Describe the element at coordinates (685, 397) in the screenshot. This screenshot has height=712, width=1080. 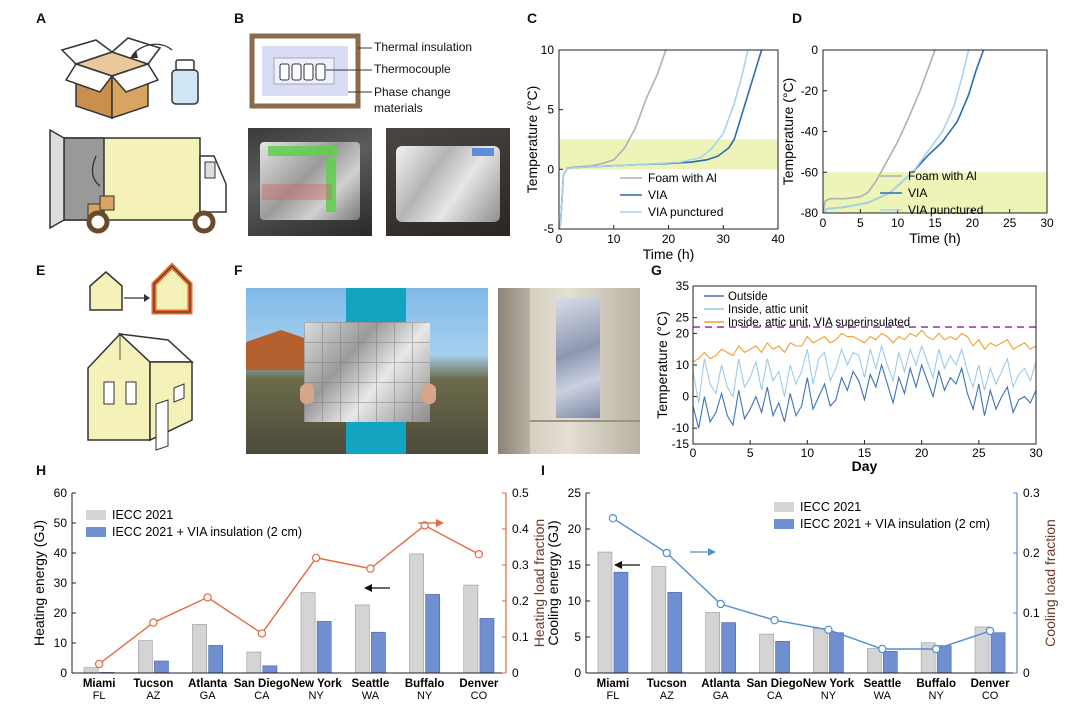
I see `chart-G-ytick-2: 0` at that location.